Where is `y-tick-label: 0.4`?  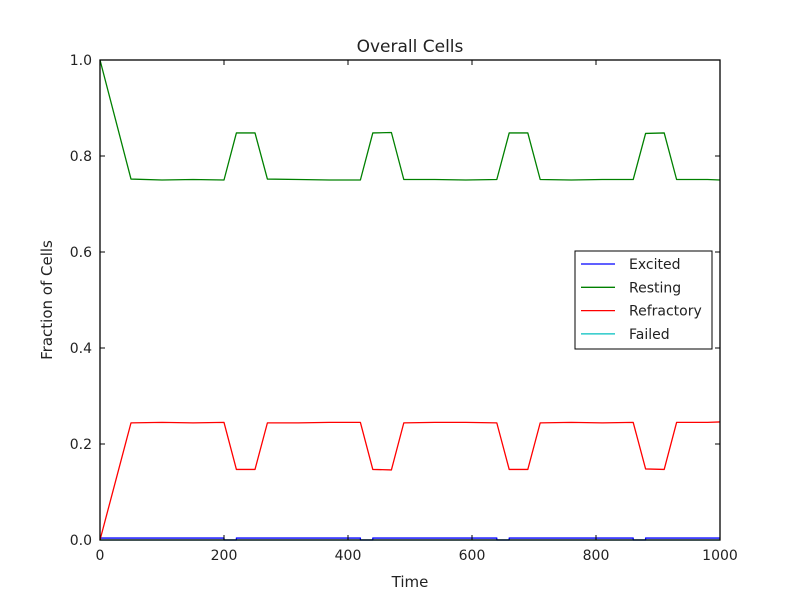
y-tick-label: 0.4 is located at coordinates (81, 349).